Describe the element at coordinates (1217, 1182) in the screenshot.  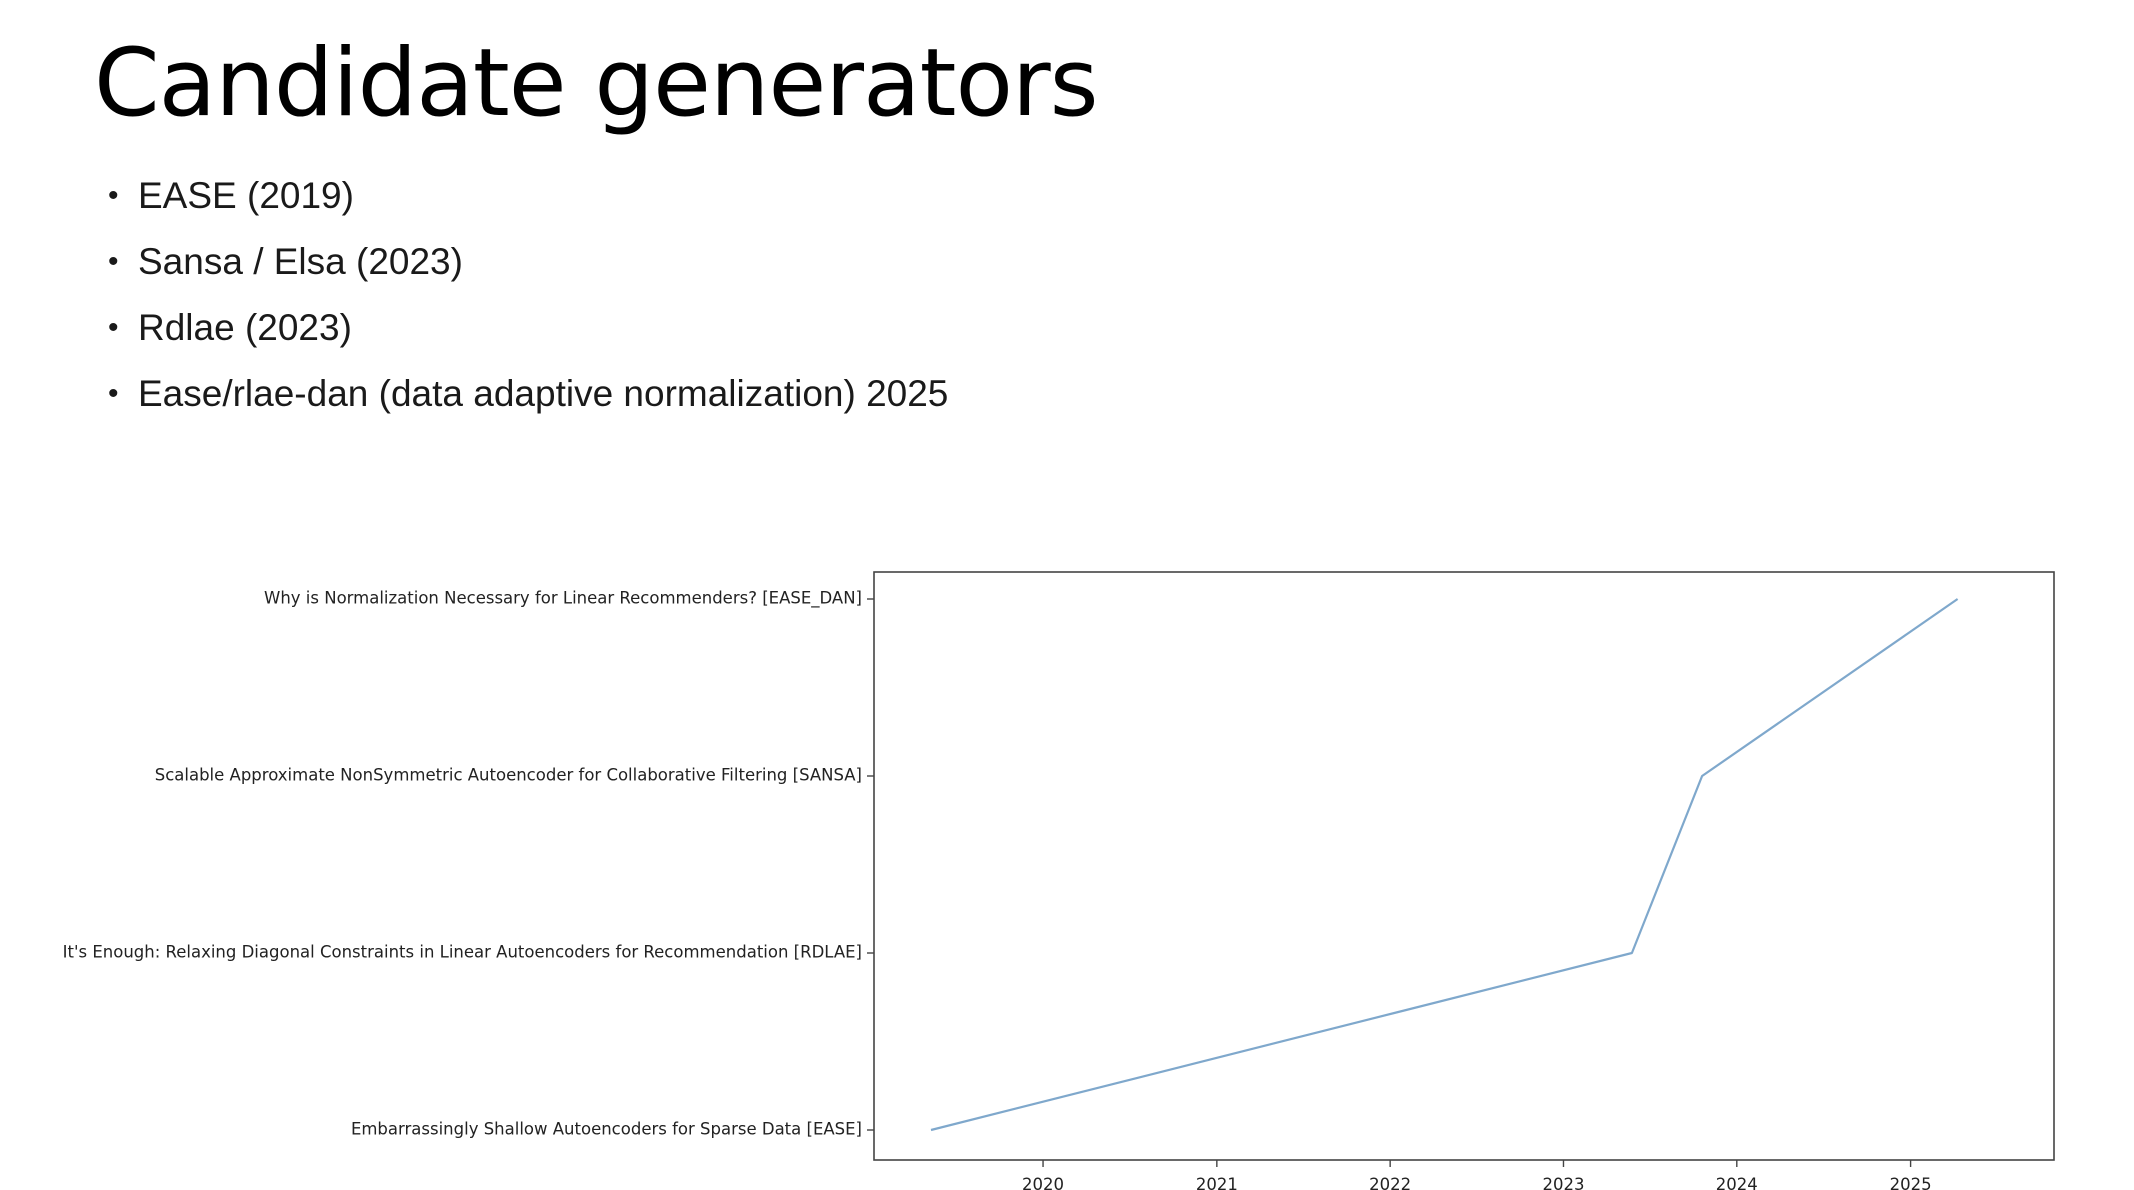
I see `x-tick-label: 2021` at that location.